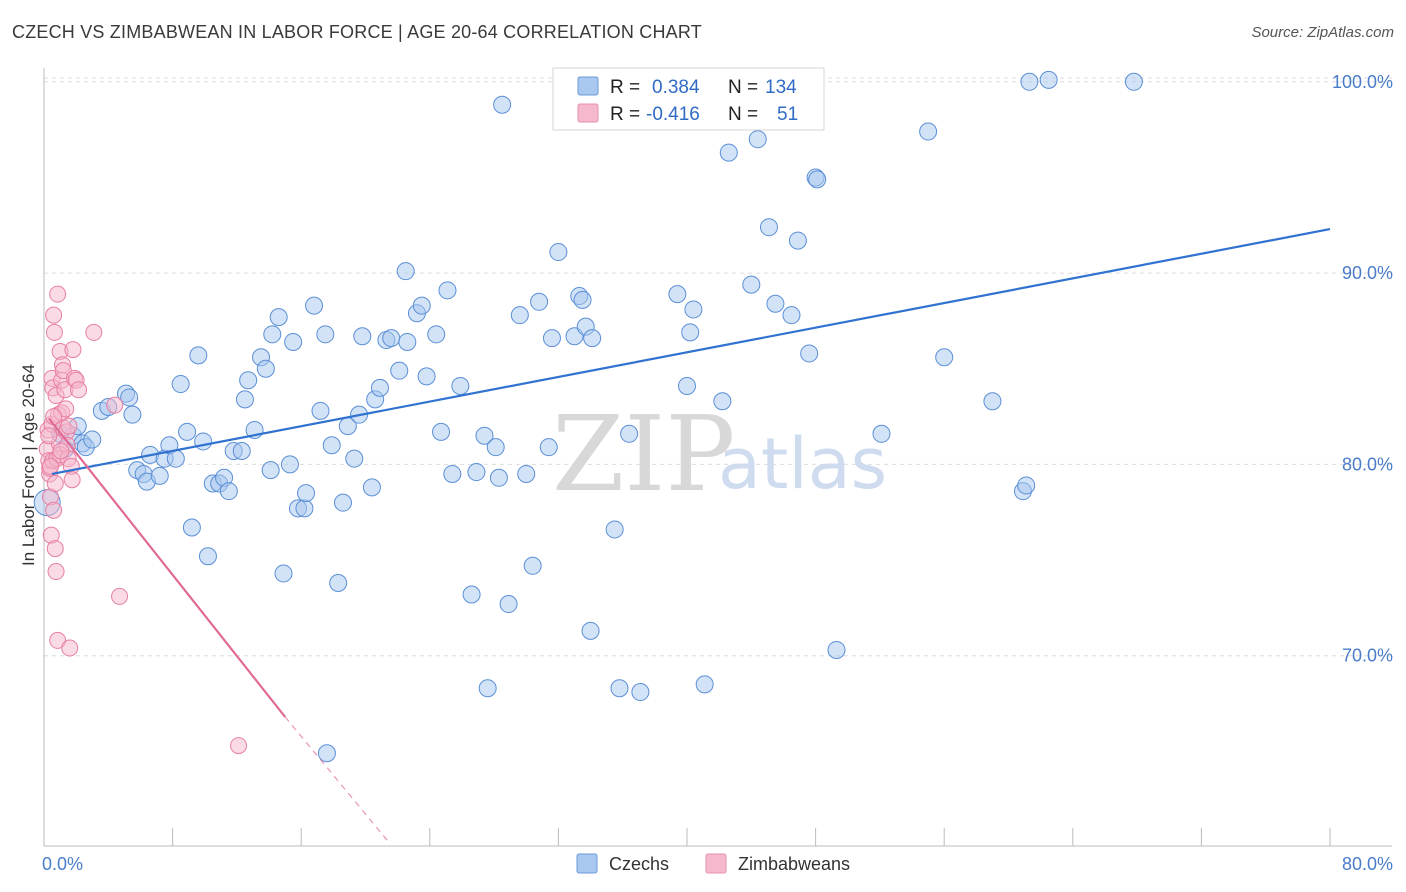 This screenshot has height=892, width=1406. I want to click on x-tick-label-max: 80.0%, so click(1367, 864).